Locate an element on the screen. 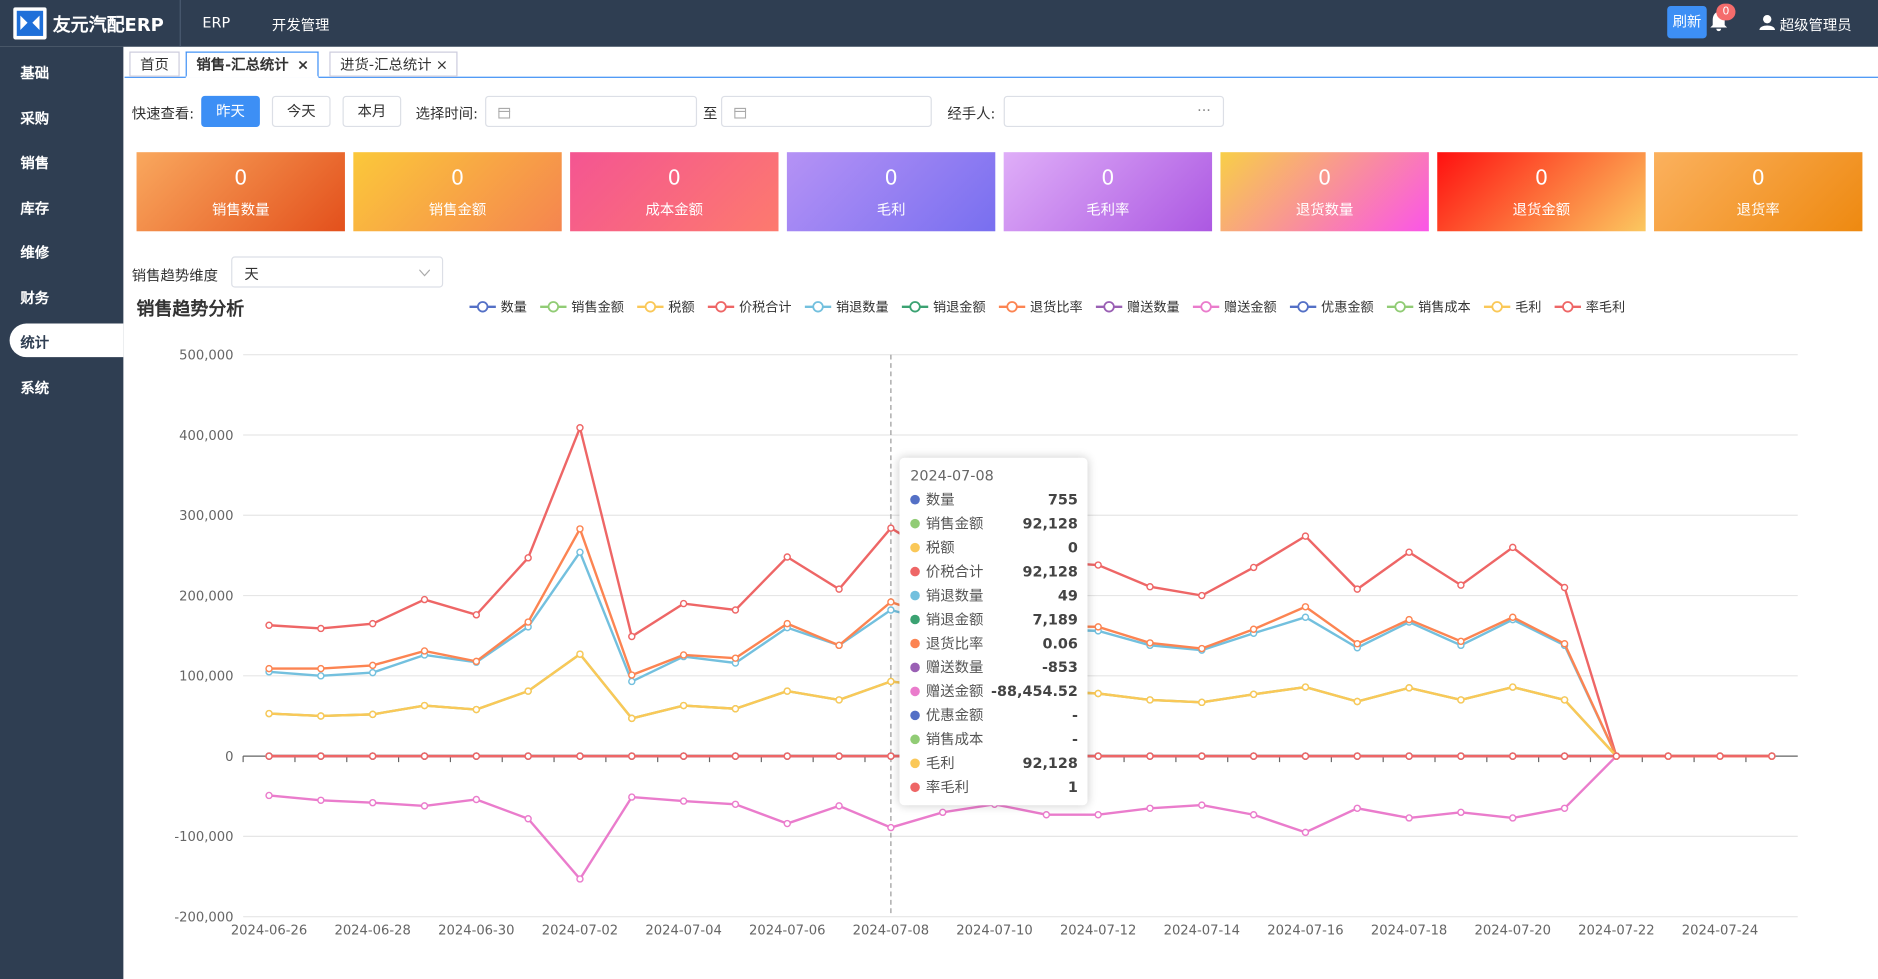 This screenshot has height=979, width=1878. chevron is located at coordinates (424, 273).